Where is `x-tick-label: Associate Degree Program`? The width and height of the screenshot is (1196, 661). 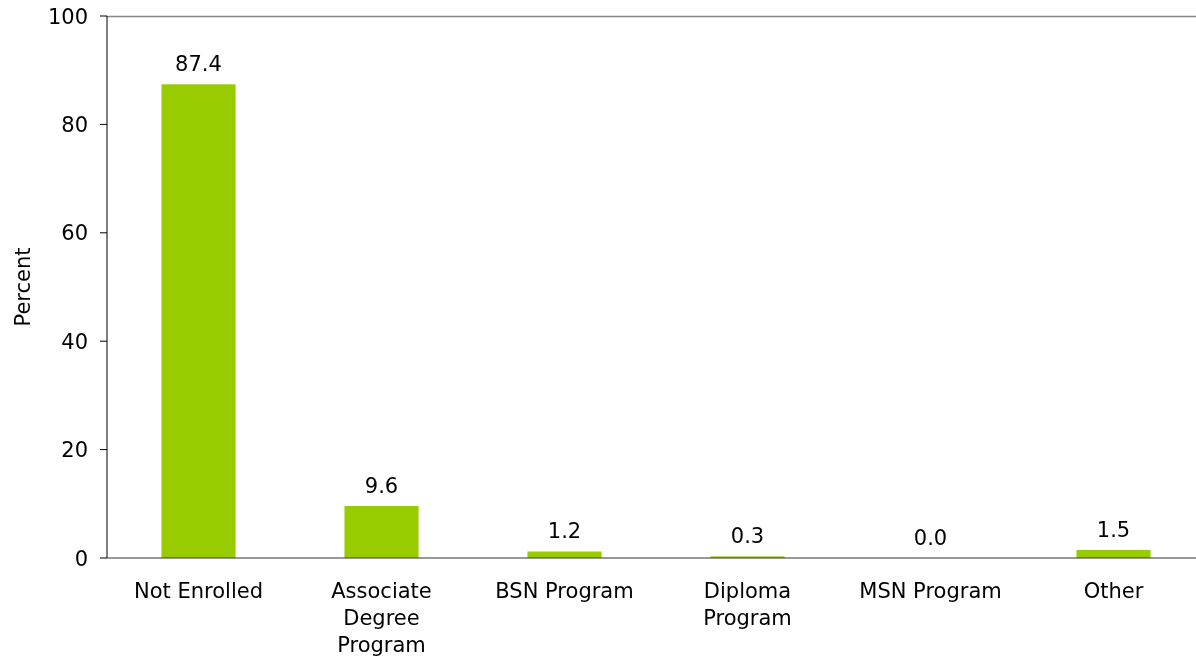 x-tick-label: Associate Degree Program is located at coordinates (381, 618).